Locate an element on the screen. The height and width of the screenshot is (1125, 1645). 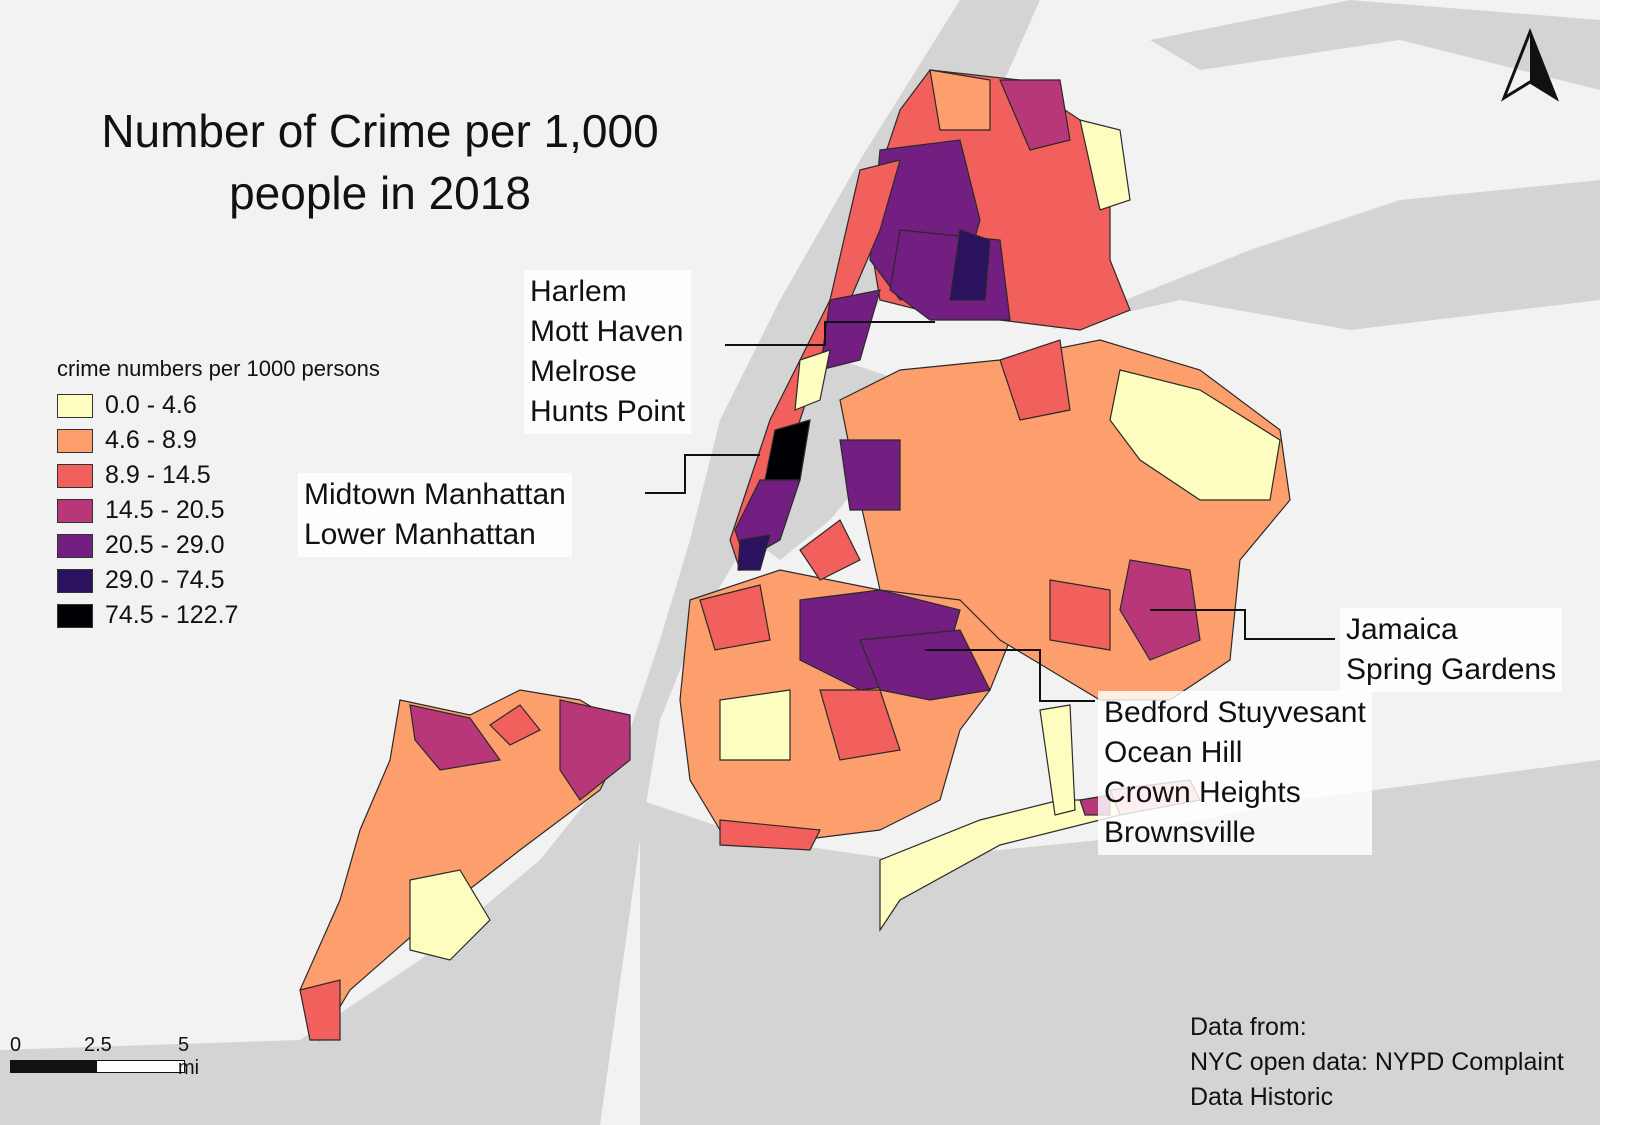
callout-label: Melrose is located at coordinates (583, 371).